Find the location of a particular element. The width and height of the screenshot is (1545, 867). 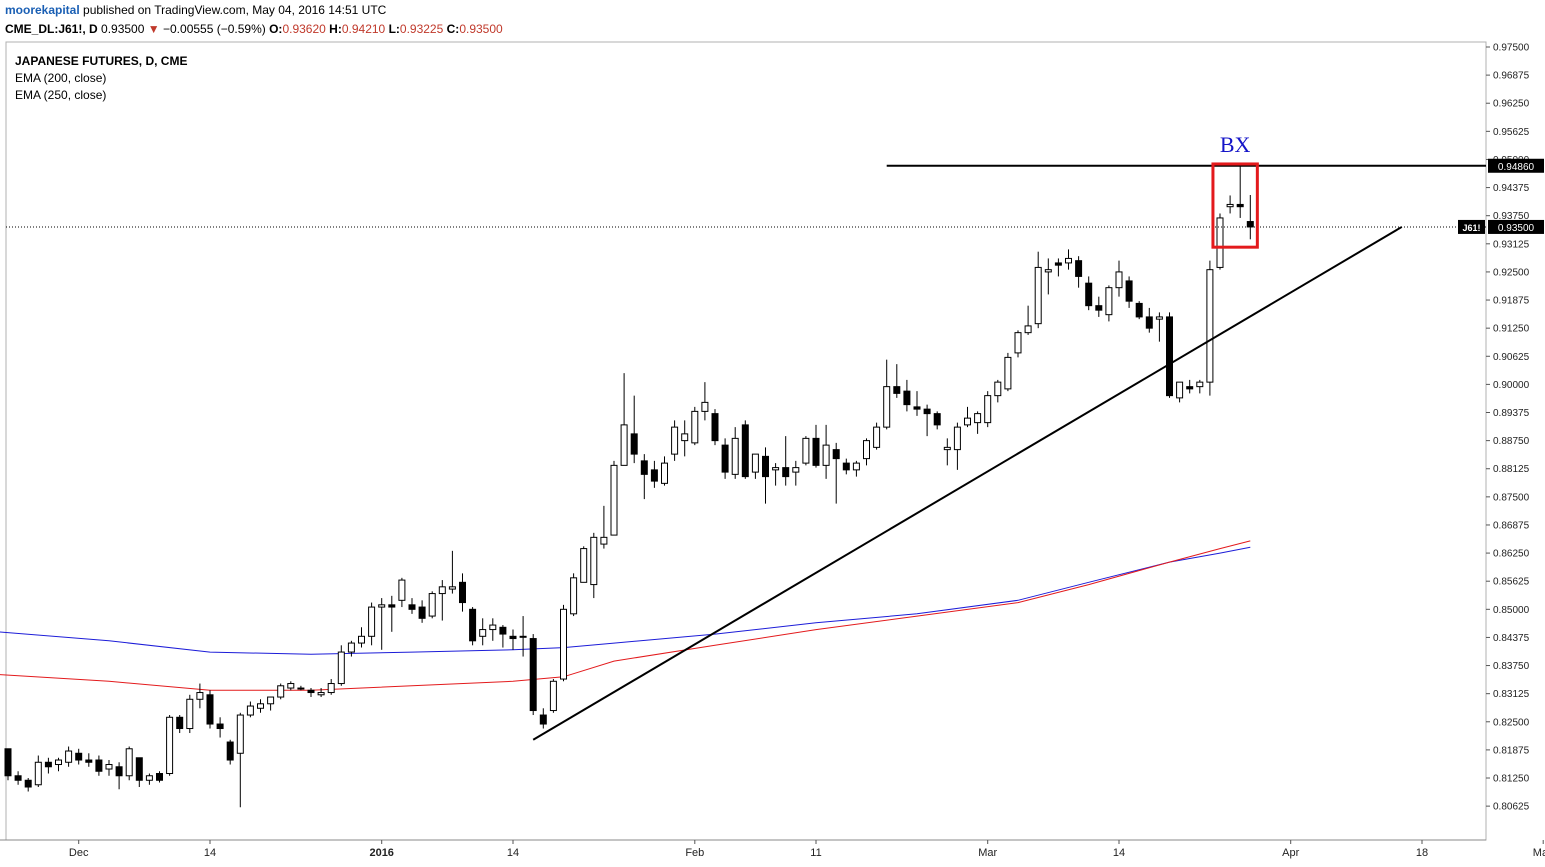

price-tick-label: 0.96875 is located at coordinates (1511, 76).